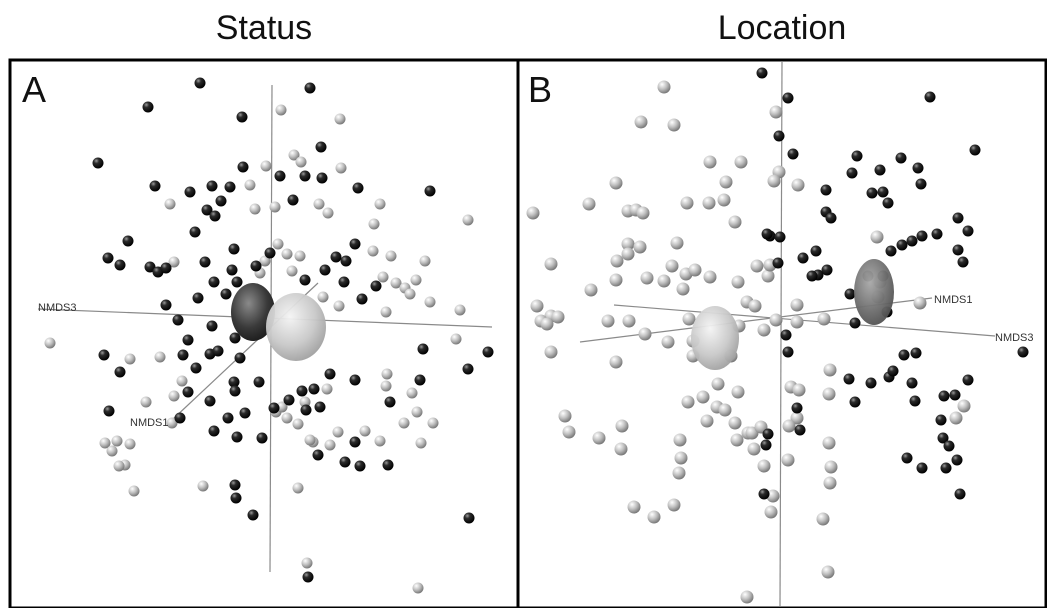 The width and height of the screenshot is (1047, 608). Describe the element at coordinates (715, 338) in the screenshot. I see `panel-b-ellipse-grey` at that location.